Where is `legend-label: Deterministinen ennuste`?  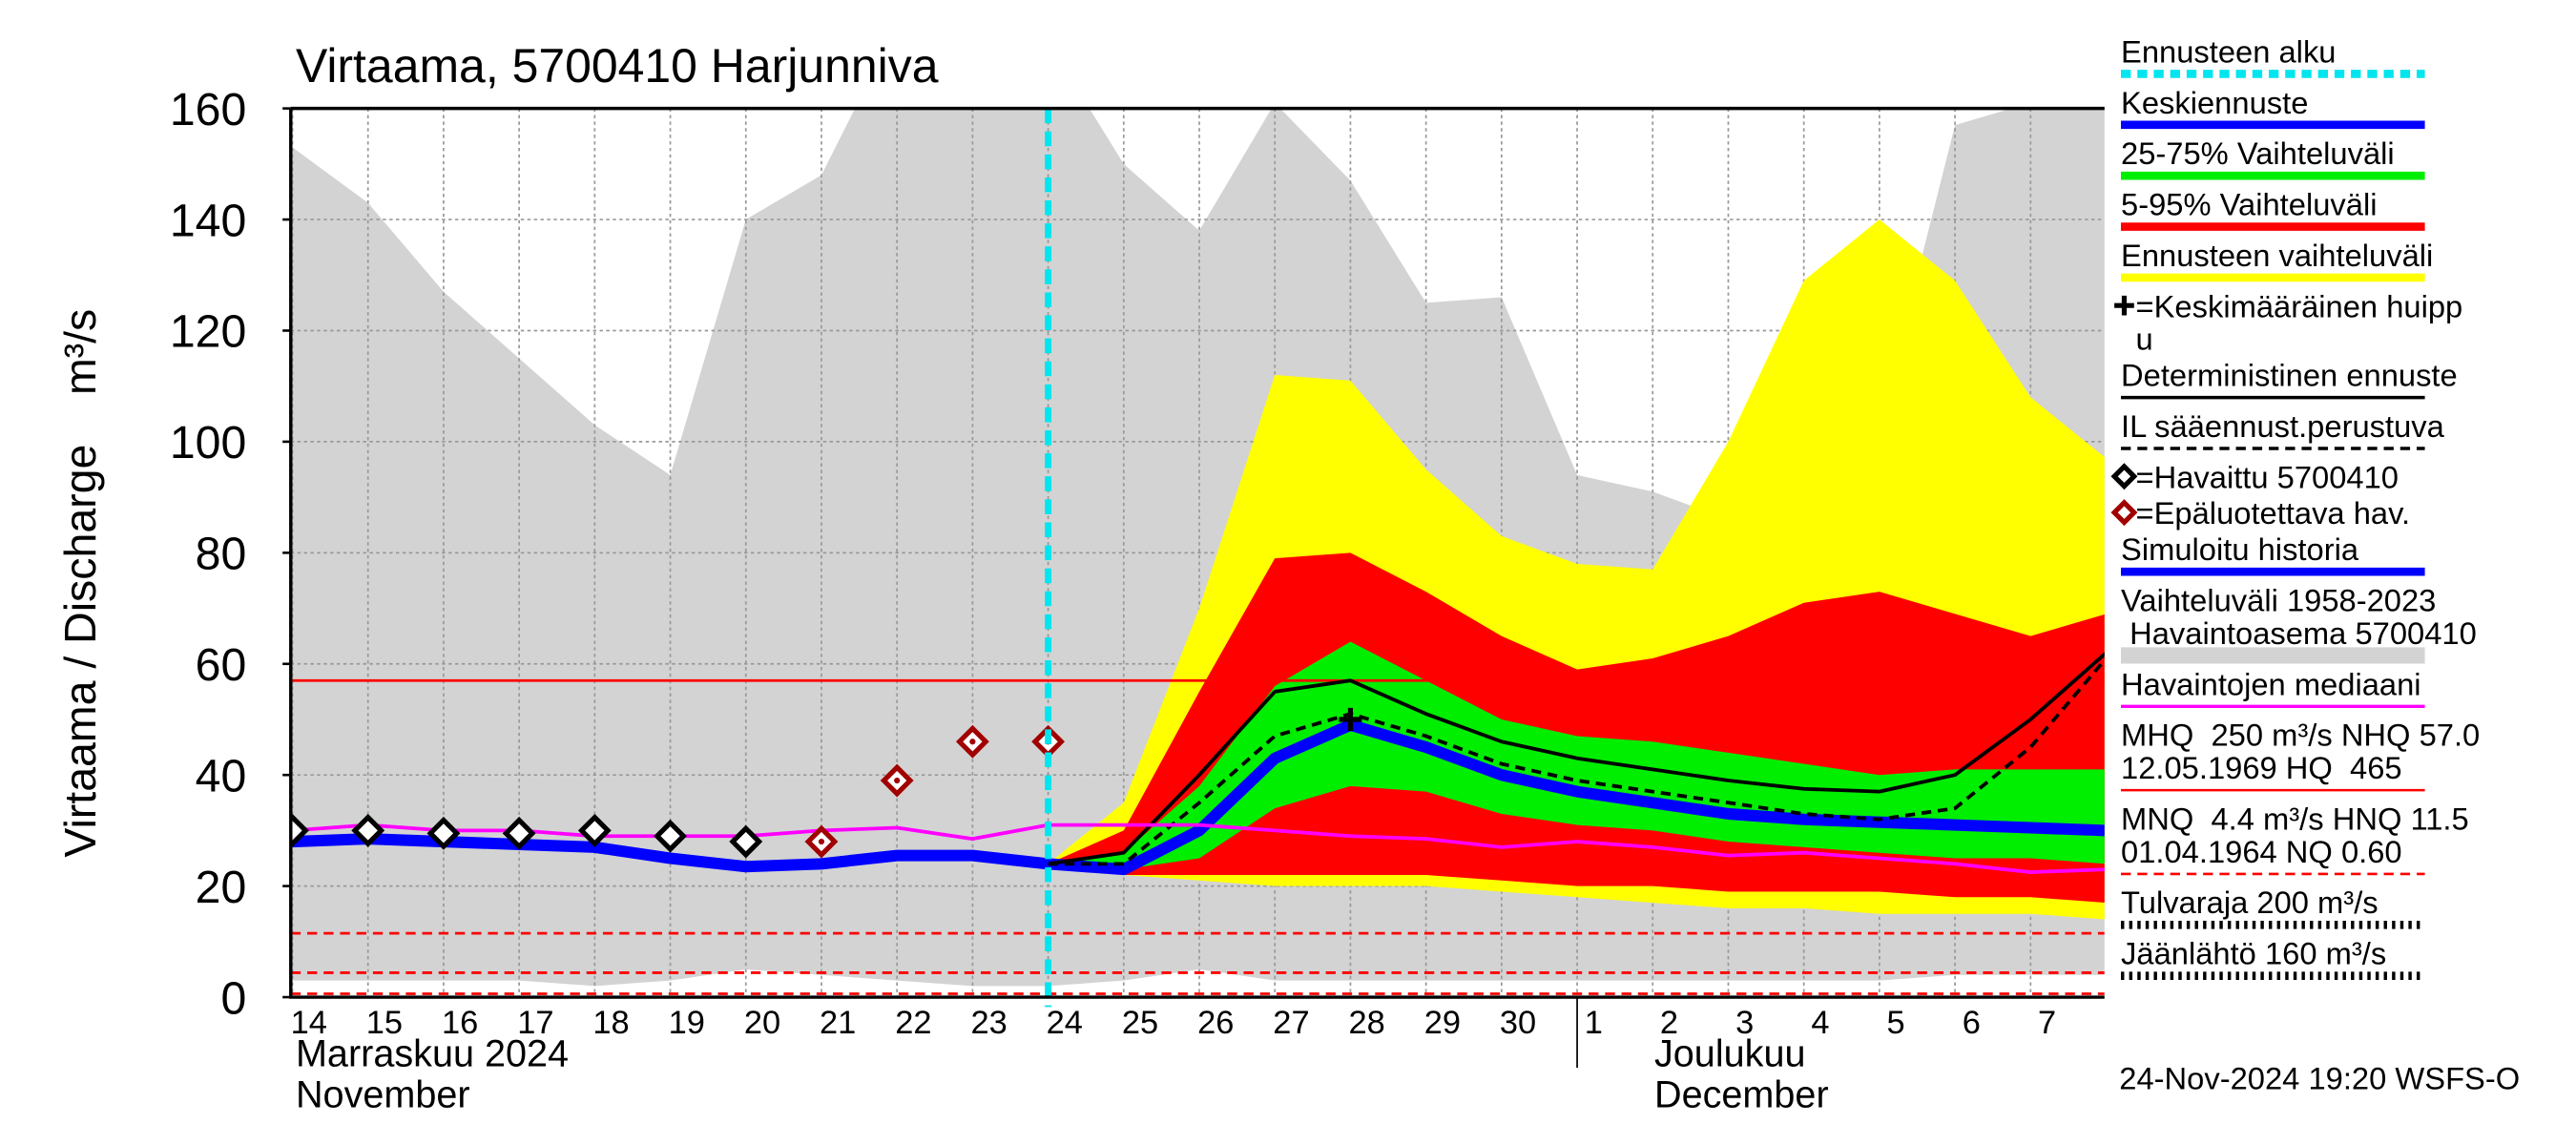 legend-label: Deterministinen ennuste is located at coordinates (2289, 376).